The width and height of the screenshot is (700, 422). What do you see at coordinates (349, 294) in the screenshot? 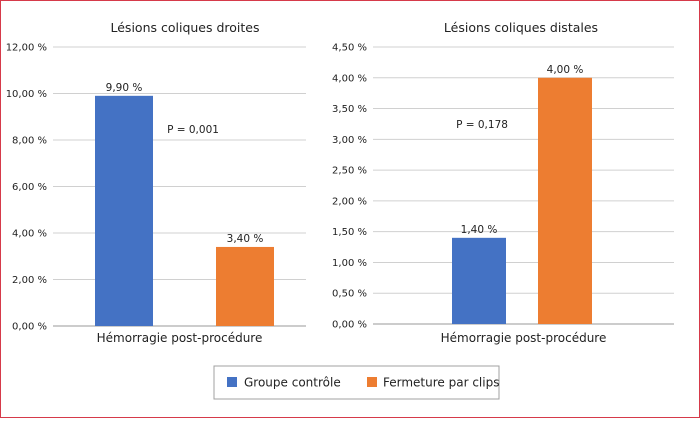
I see `y-tick-label: 0,50 %` at bounding box center [349, 294].